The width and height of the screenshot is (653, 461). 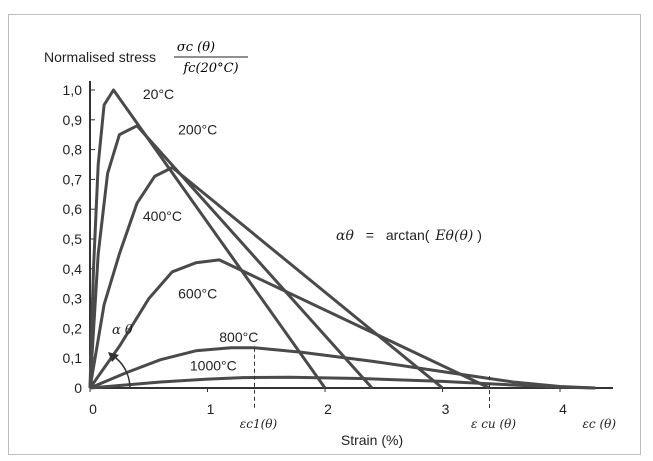 I want to click on strain-marker-label: ε cu (θ), so click(x=493, y=424).